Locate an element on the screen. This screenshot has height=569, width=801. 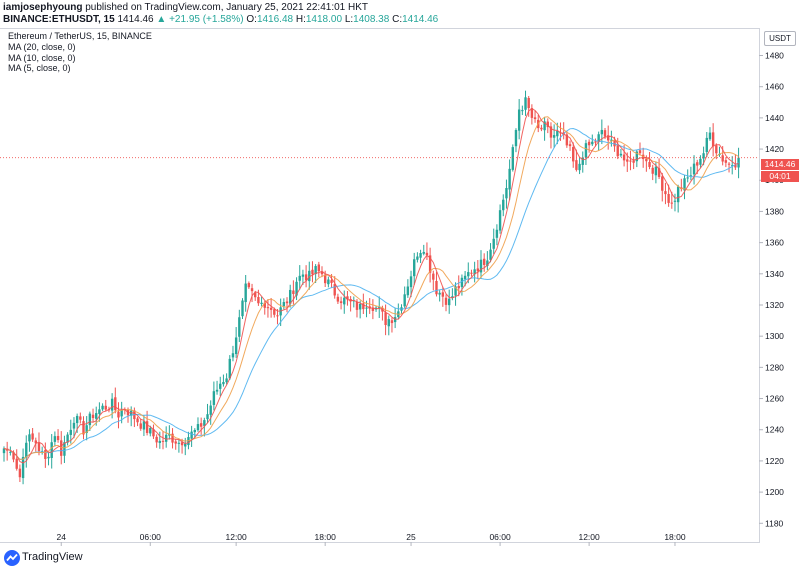
change-value: ▲ +21.95 (+1.58%) is located at coordinates (200, 19).